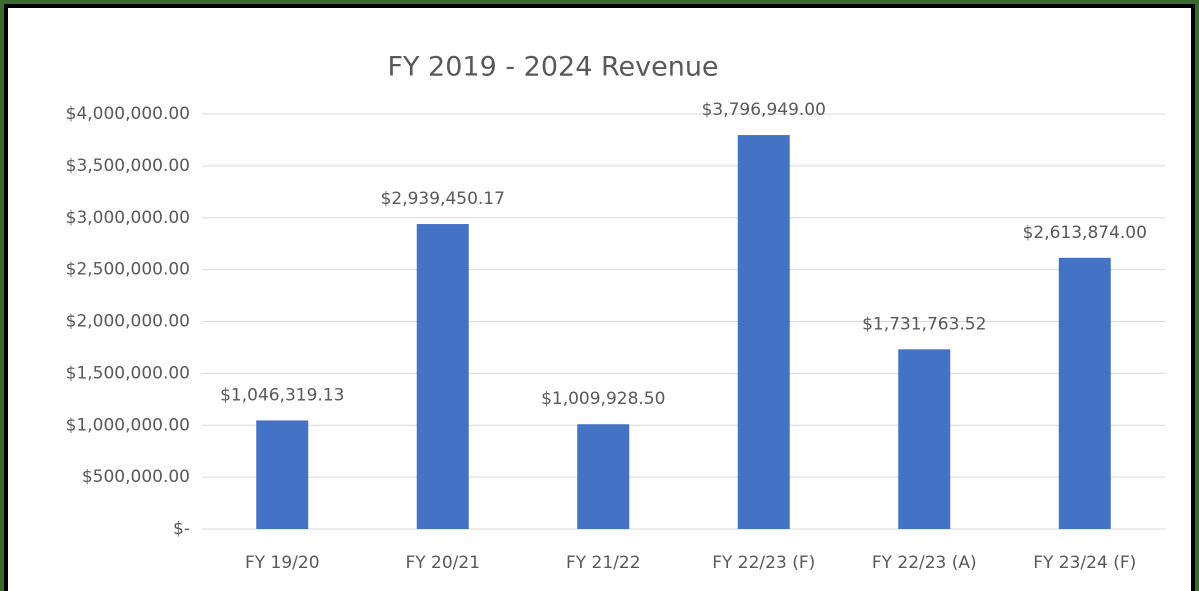 Image resolution: width=1199 pixels, height=591 pixels. I want to click on x-tick-label: FY 23/24 (F), so click(1084, 563).